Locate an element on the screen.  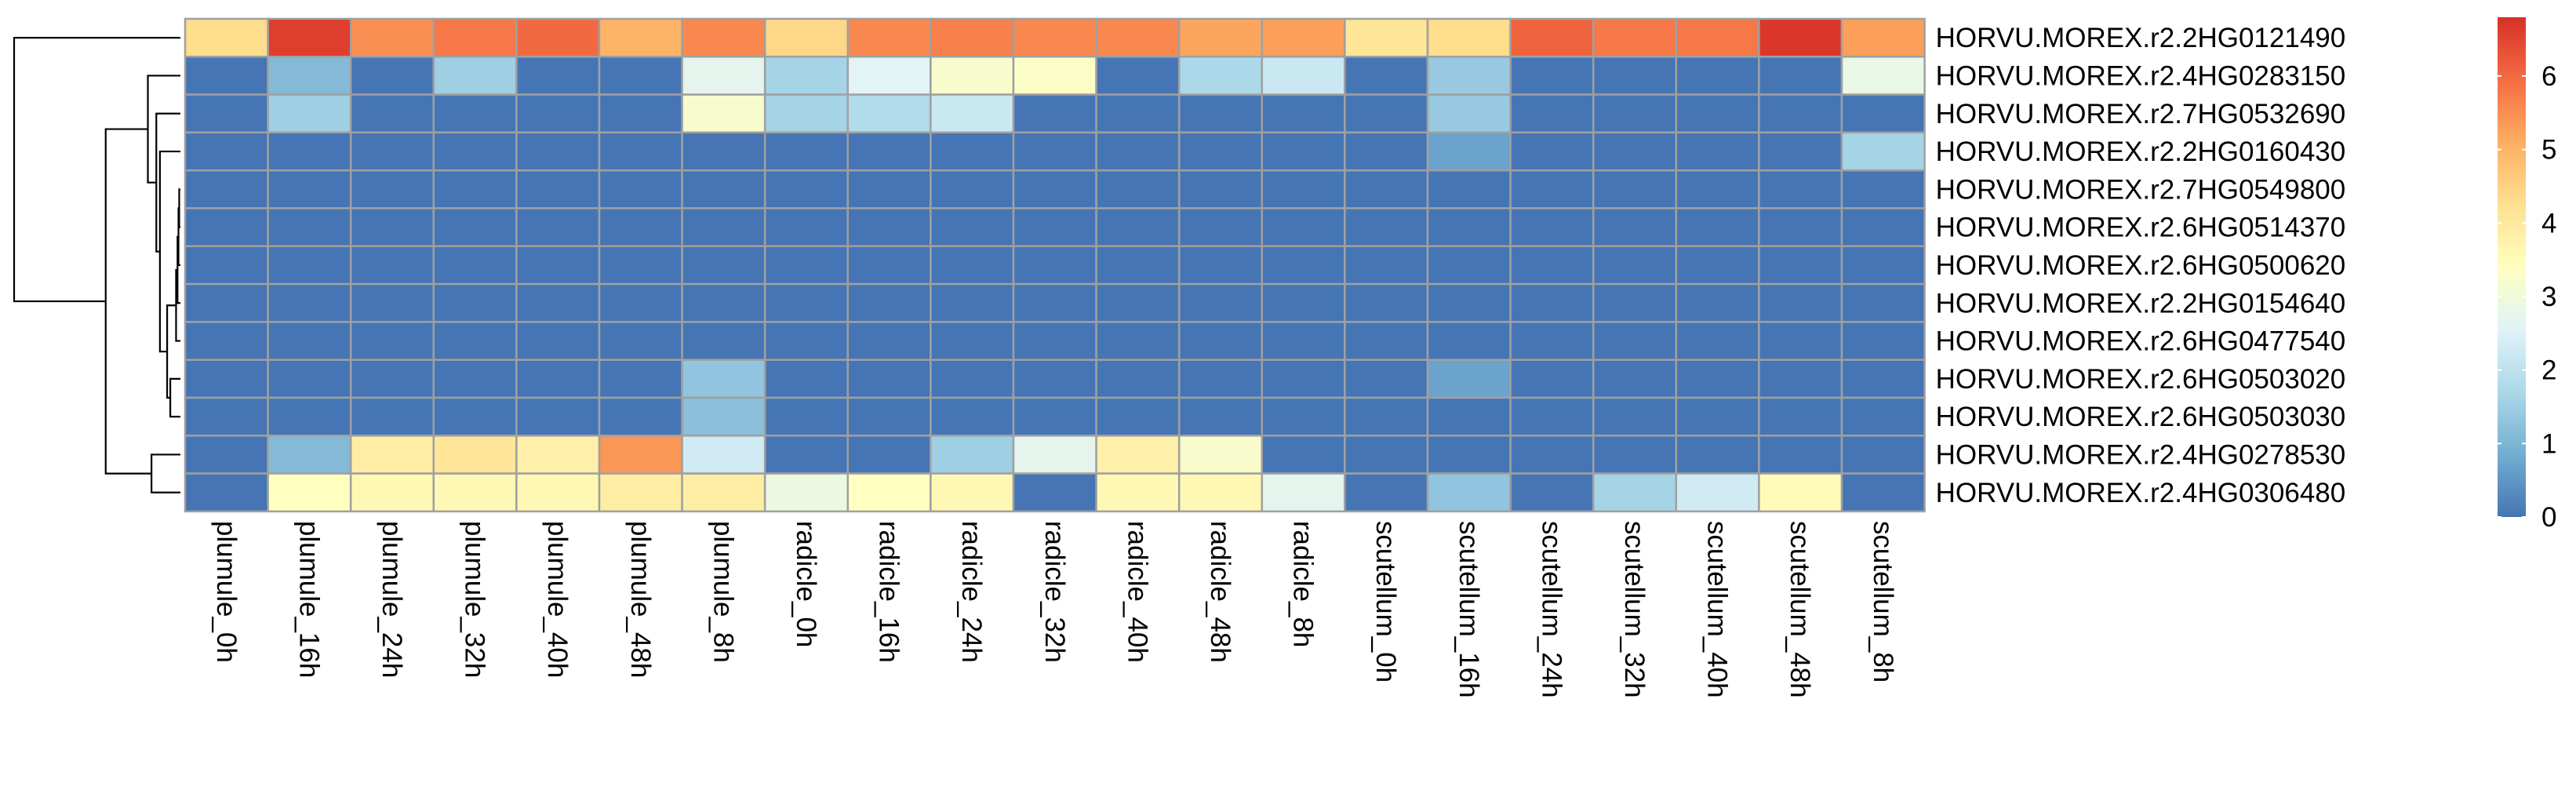
column-label: plumule_32h is located at coordinates (475, 599).